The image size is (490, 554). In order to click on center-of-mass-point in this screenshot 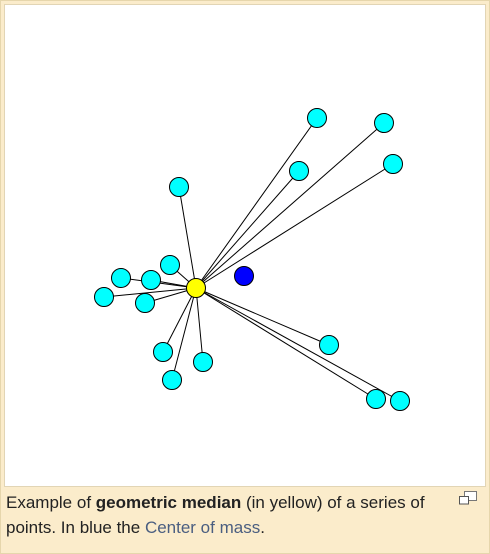, I will do `click(244, 276)`.